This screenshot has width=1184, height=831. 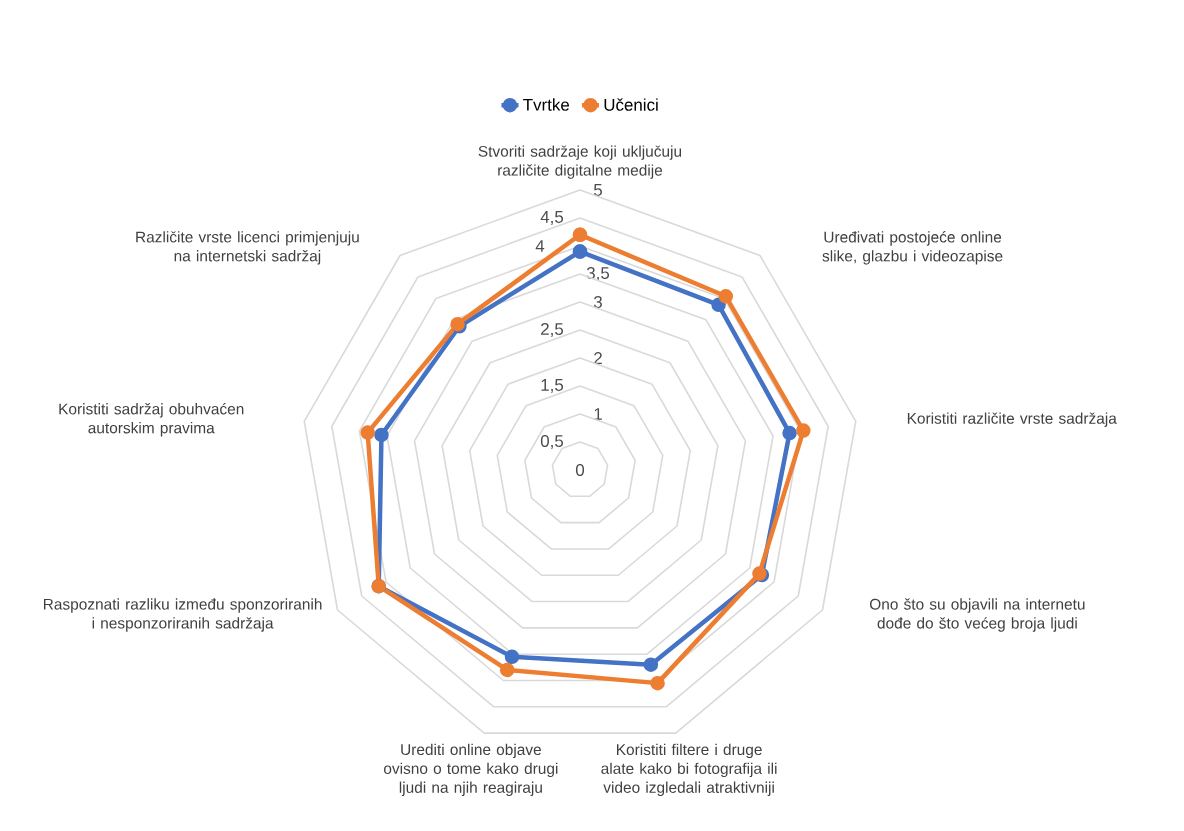 I want to click on legend-label: Učenici, so click(x=631, y=104).